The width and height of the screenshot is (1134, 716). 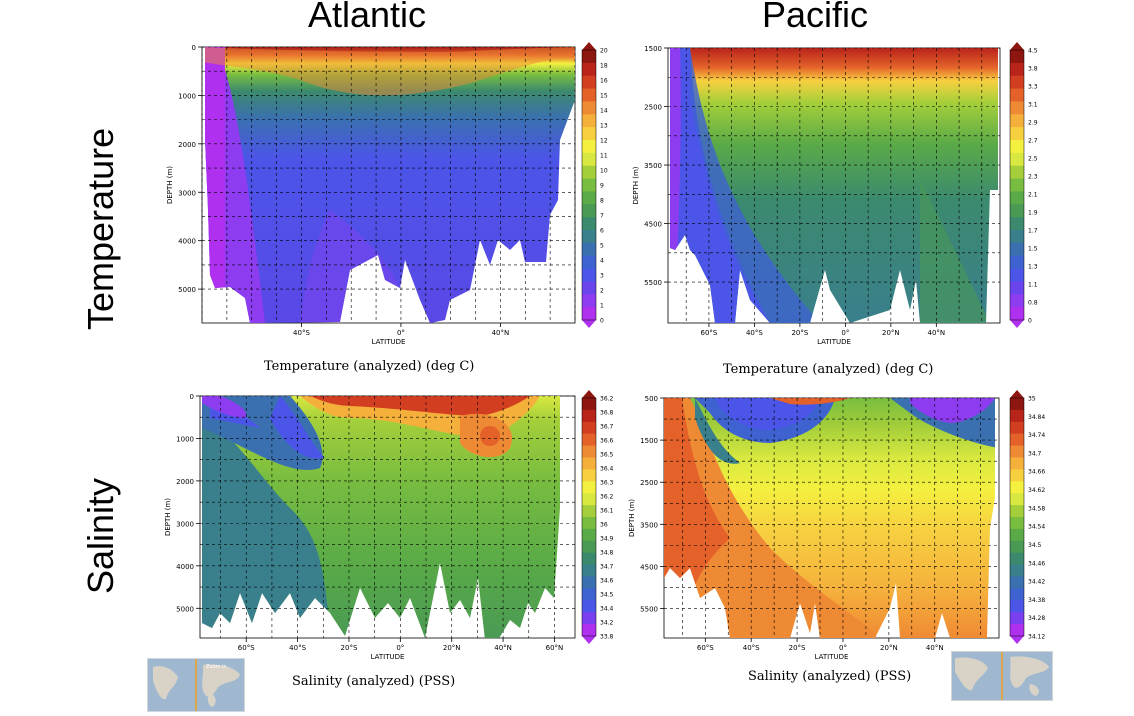 I want to click on colorbar-label: 36.6, so click(x=607, y=441).